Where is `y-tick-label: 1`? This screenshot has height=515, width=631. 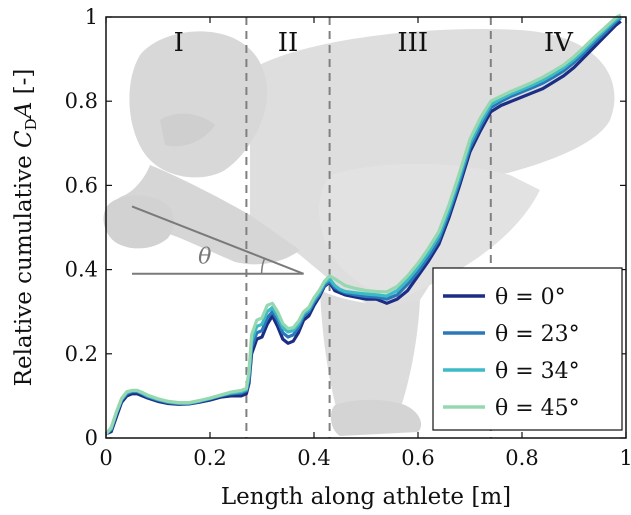 y-tick-label: 1 is located at coordinates (91, 17).